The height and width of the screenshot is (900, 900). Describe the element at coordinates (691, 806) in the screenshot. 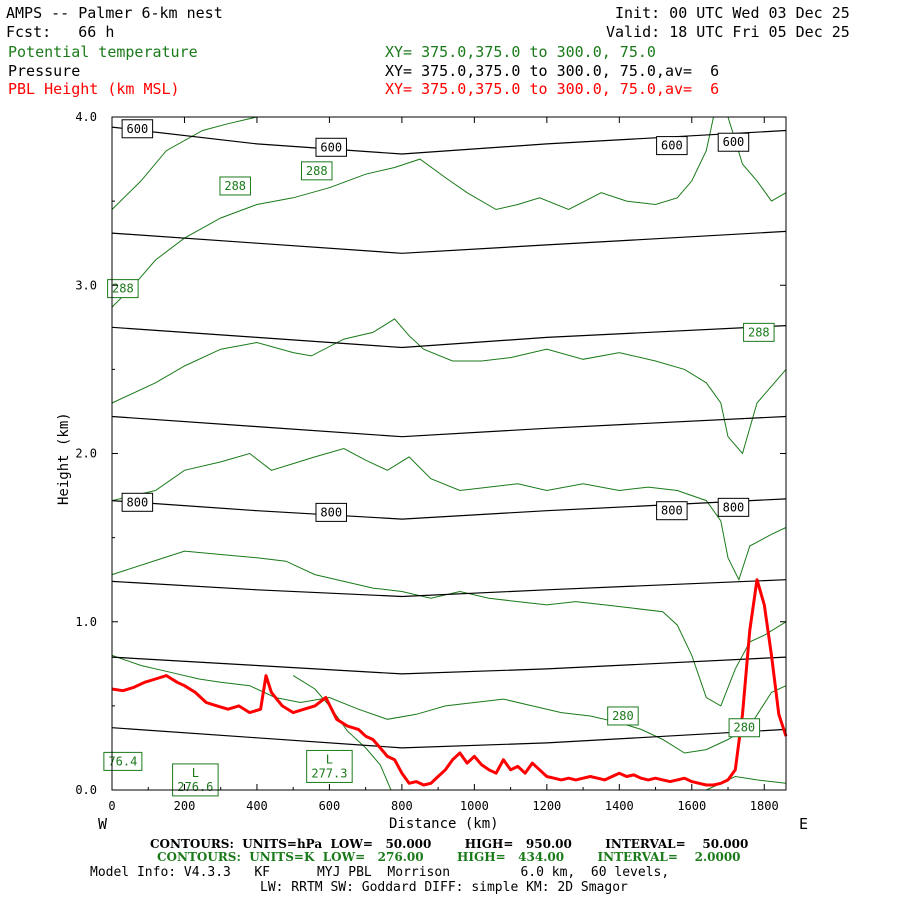

I see `x-tick-label: 1600` at that location.